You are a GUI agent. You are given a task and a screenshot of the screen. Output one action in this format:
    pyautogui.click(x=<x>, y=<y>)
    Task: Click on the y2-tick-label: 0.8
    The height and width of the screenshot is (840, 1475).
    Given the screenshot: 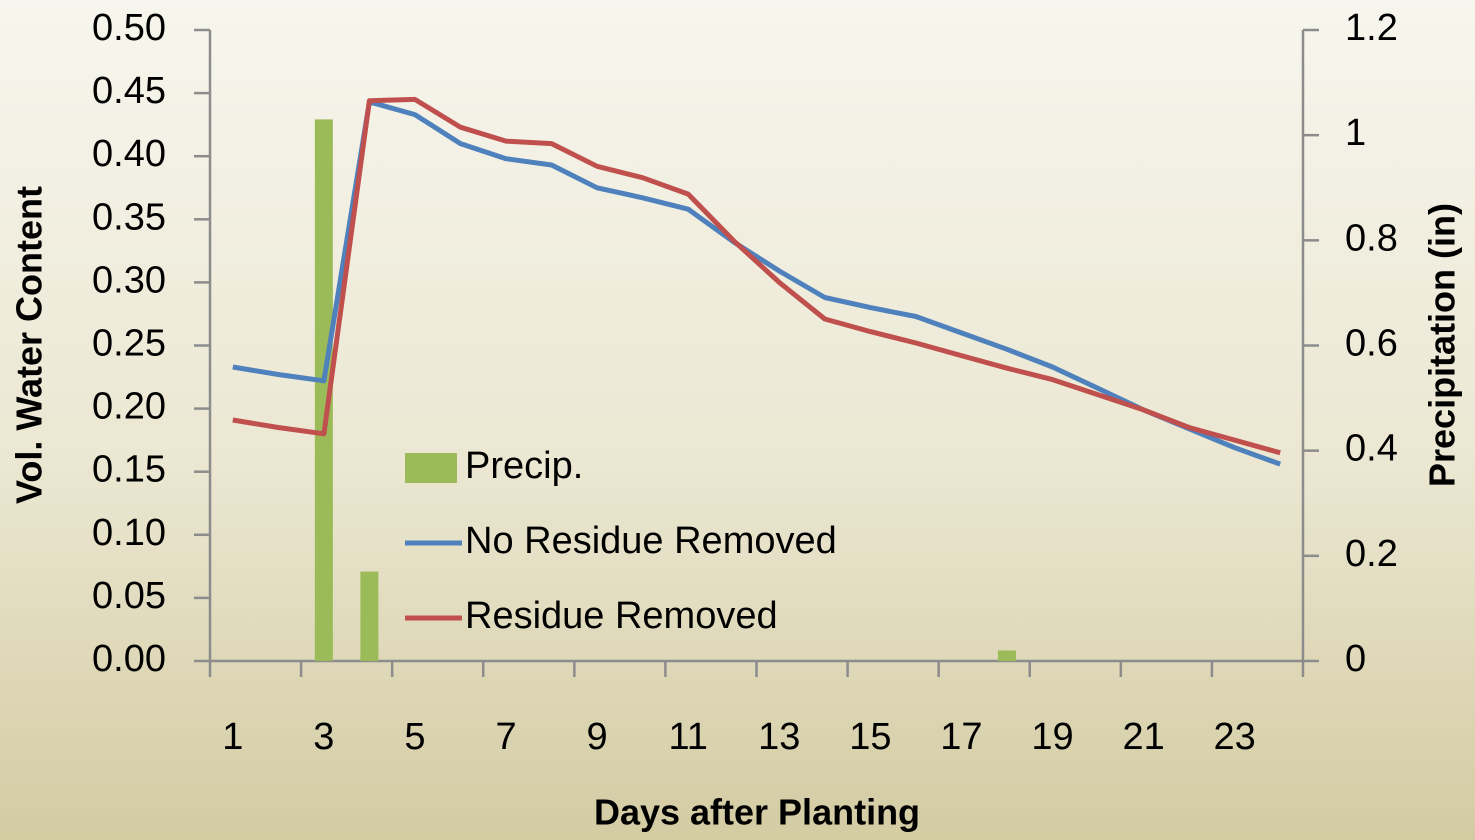 What is the action you would take?
    pyautogui.click(x=1371, y=238)
    